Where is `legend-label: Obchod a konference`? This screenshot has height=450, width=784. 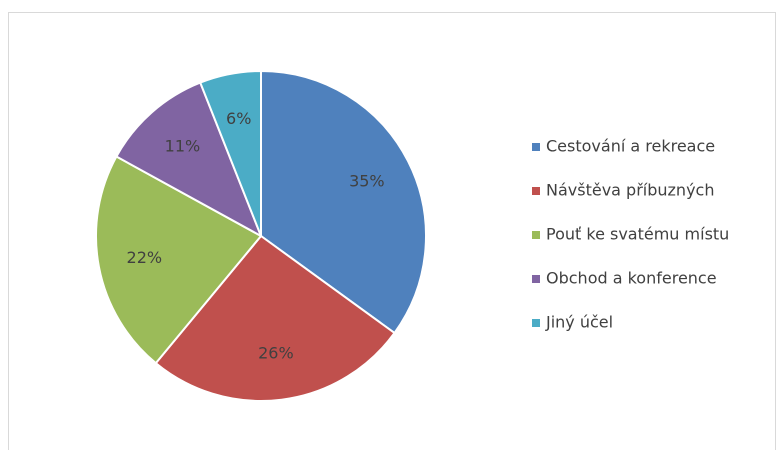
legend-label: Obchod a konference is located at coordinates (631, 278).